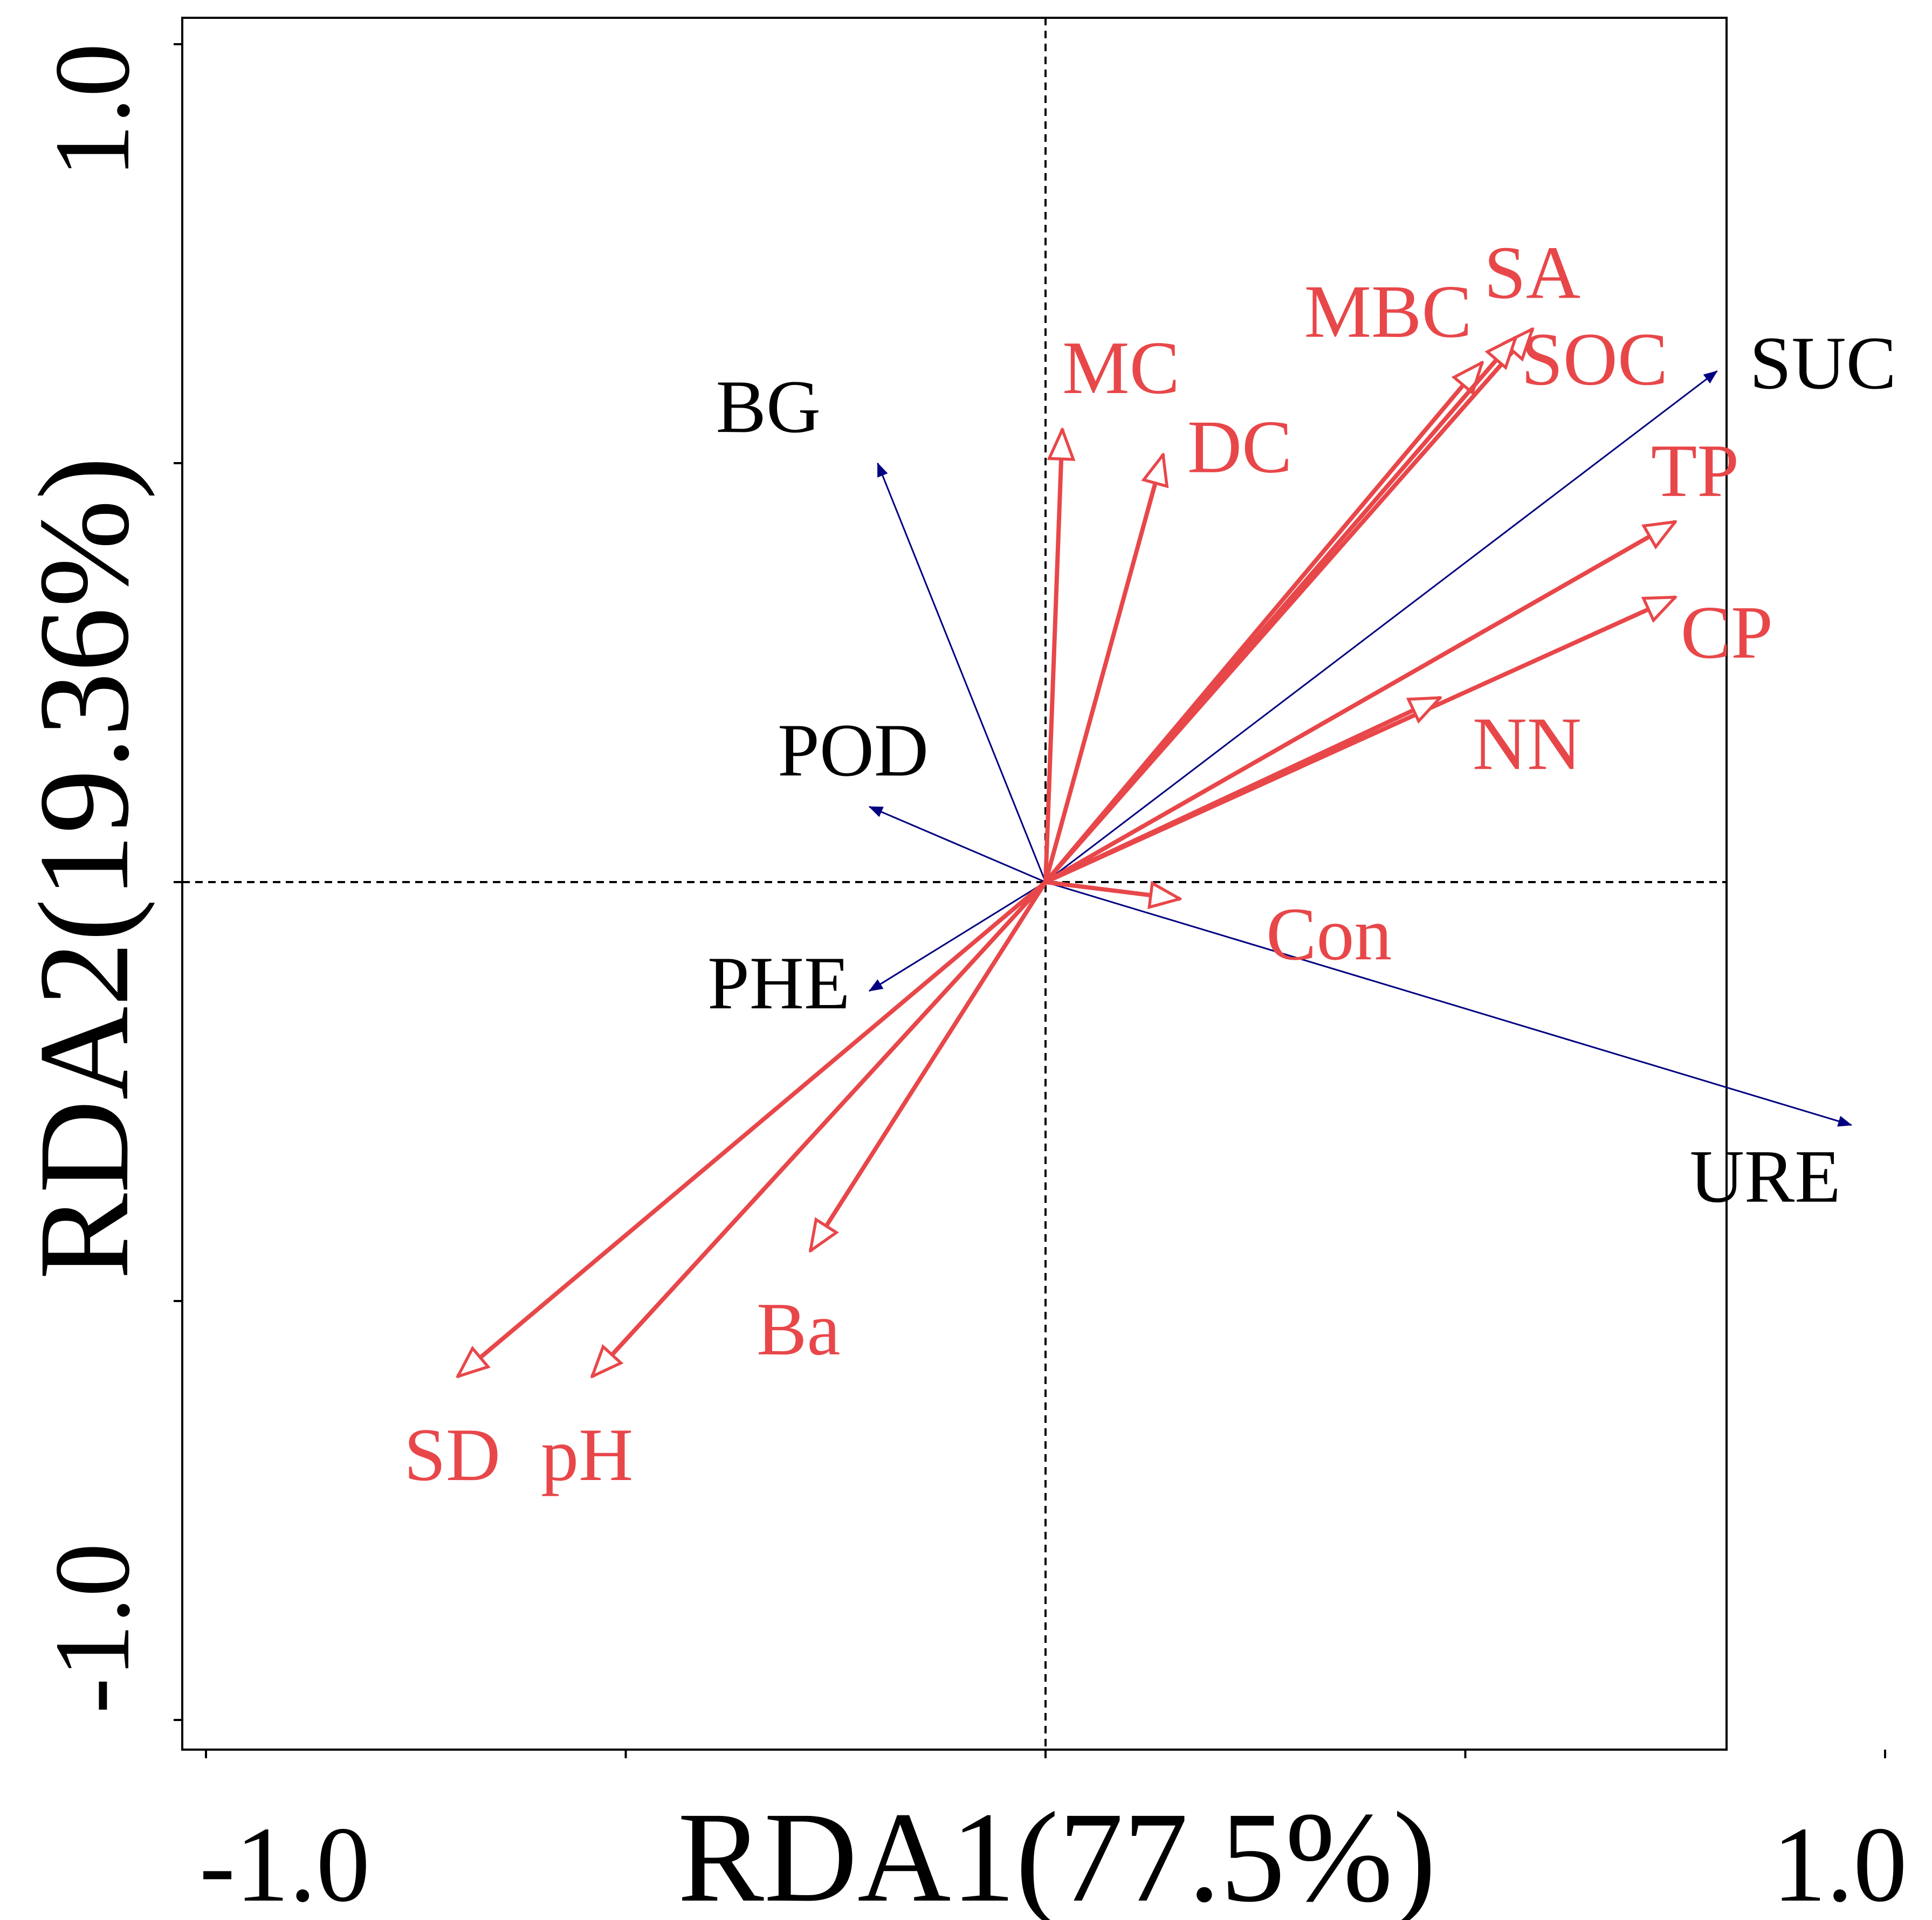 The width and height of the screenshot is (1932, 1920). Describe the element at coordinates (92, 110) in the screenshot. I see `y-tick-label-max: 1.0` at that location.